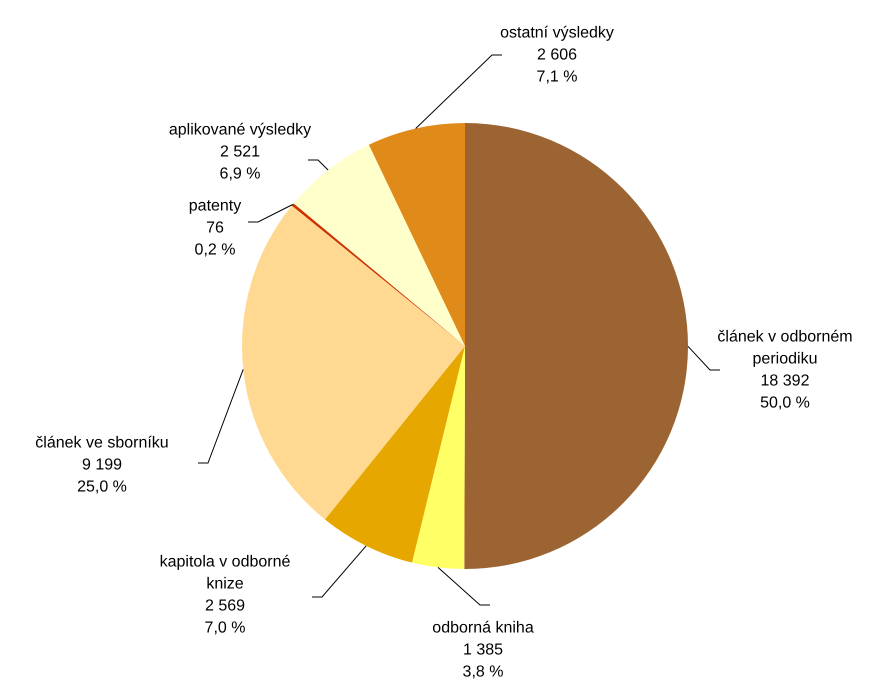  What do you see at coordinates (215, 238) in the screenshot?
I see `data-label: 76 0,2 %` at bounding box center [215, 238].